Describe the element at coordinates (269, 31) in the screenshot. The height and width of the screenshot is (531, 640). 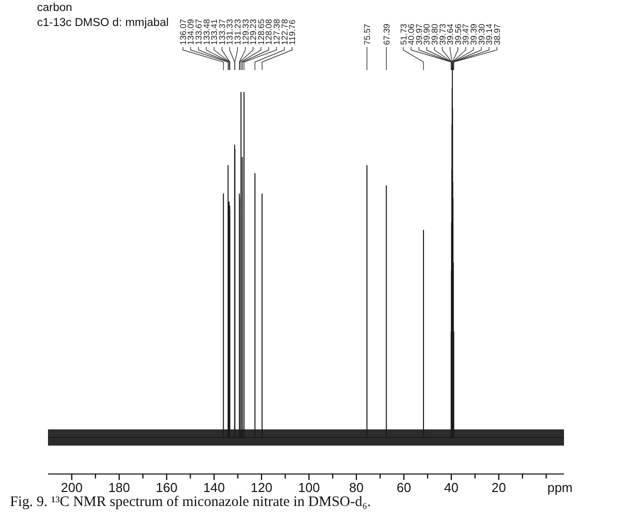
I see `annotation: 128.08` at that location.